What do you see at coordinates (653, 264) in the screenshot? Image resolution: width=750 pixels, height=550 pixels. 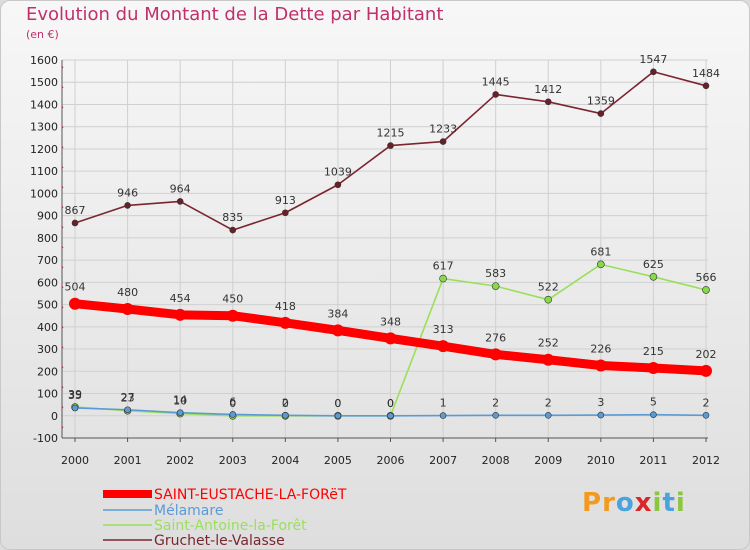 I see `data-label: 625` at bounding box center [653, 264].